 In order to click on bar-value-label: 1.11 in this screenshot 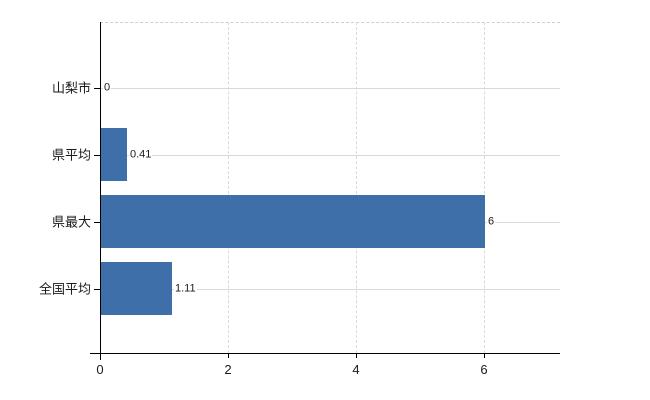, I will do `click(185, 289)`.